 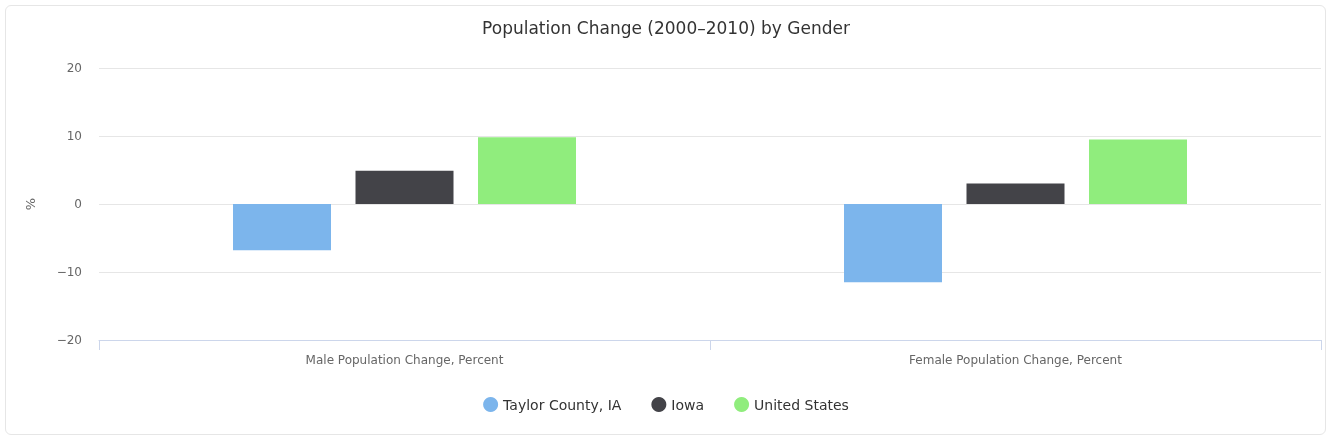 I want to click on y-tick-label: 0, so click(x=78, y=204).